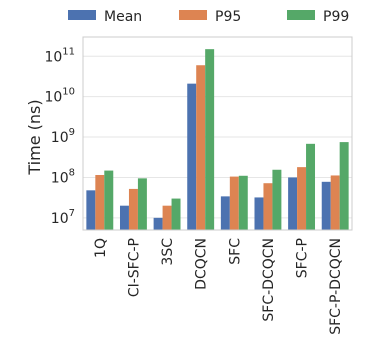 The width and height of the screenshot is (387, 349). I want to click on bar-mean-ci-sfc-p, so click(124, 217).